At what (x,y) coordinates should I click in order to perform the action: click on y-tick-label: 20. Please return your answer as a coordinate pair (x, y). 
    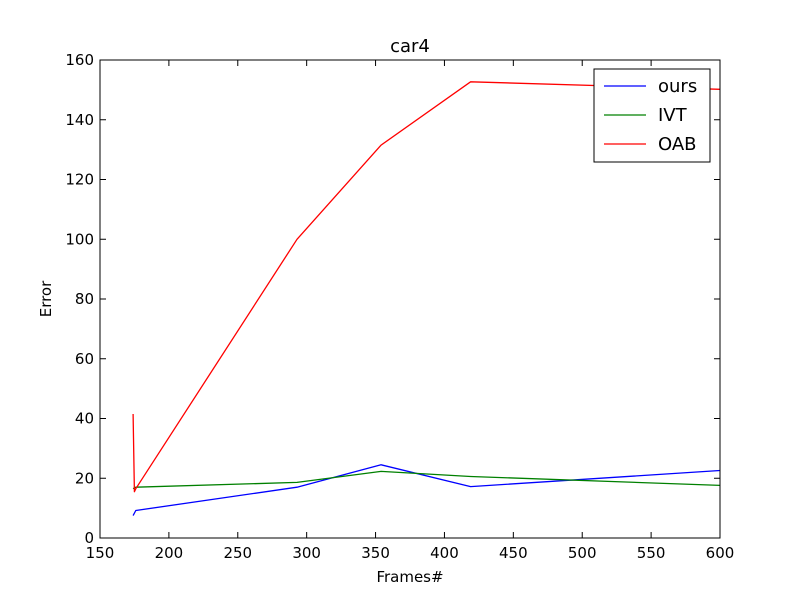
    Looking at the image, I should click on (84, 478).